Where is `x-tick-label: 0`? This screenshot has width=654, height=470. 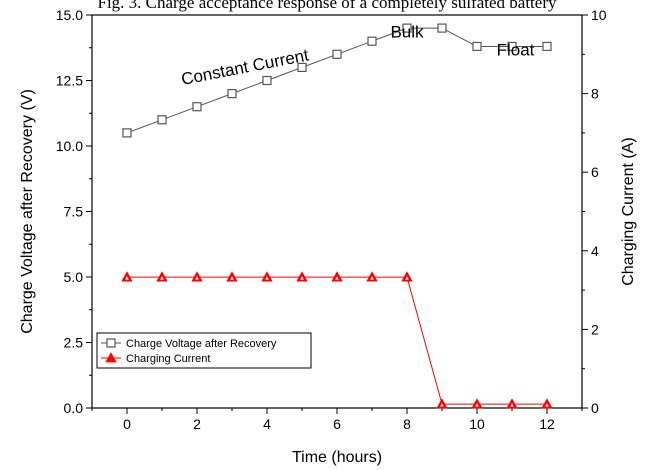
x-tick-label: 0 is located at coordinates (127, 424).